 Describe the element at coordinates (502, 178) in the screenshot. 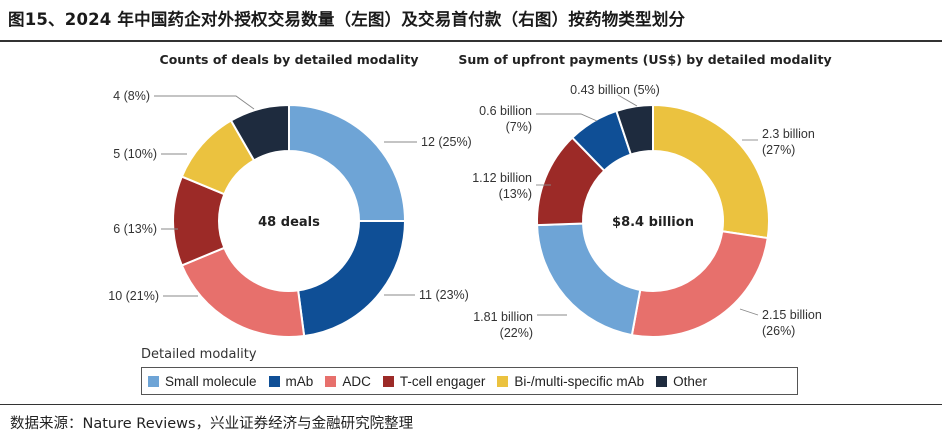

I see `upfront-label-t-cell-engager-line1: 1.12 billion` at that location.